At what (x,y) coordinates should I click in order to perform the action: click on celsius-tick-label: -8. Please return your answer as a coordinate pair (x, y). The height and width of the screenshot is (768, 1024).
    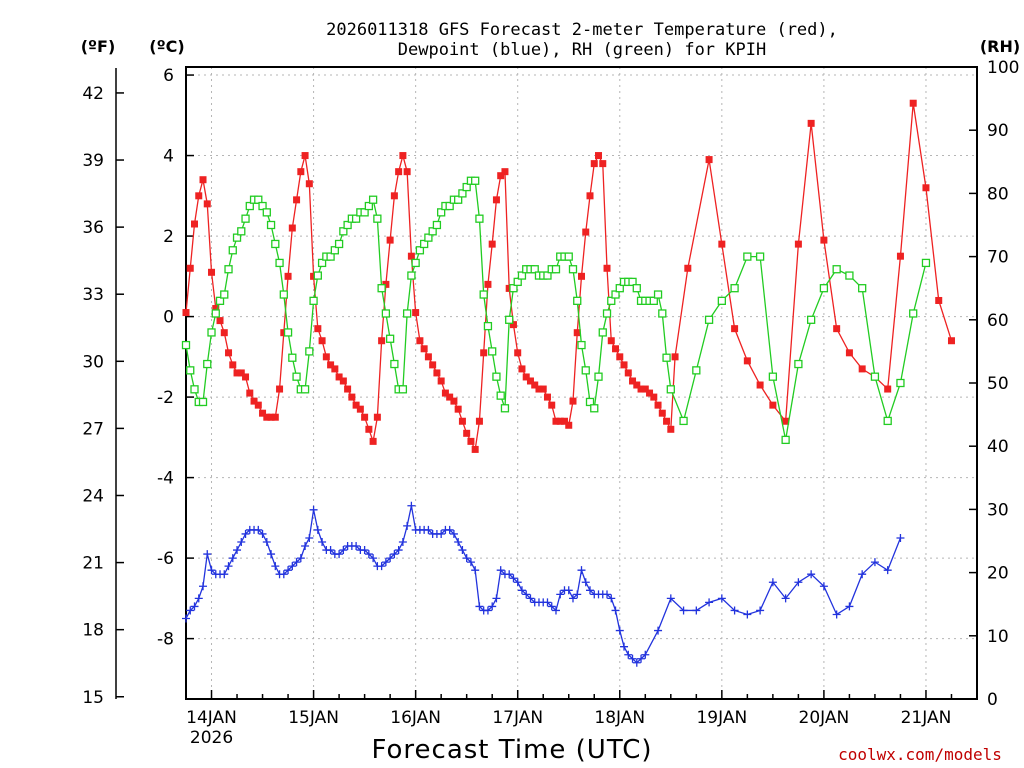
    Looking at the image, I should click on (165, 640).